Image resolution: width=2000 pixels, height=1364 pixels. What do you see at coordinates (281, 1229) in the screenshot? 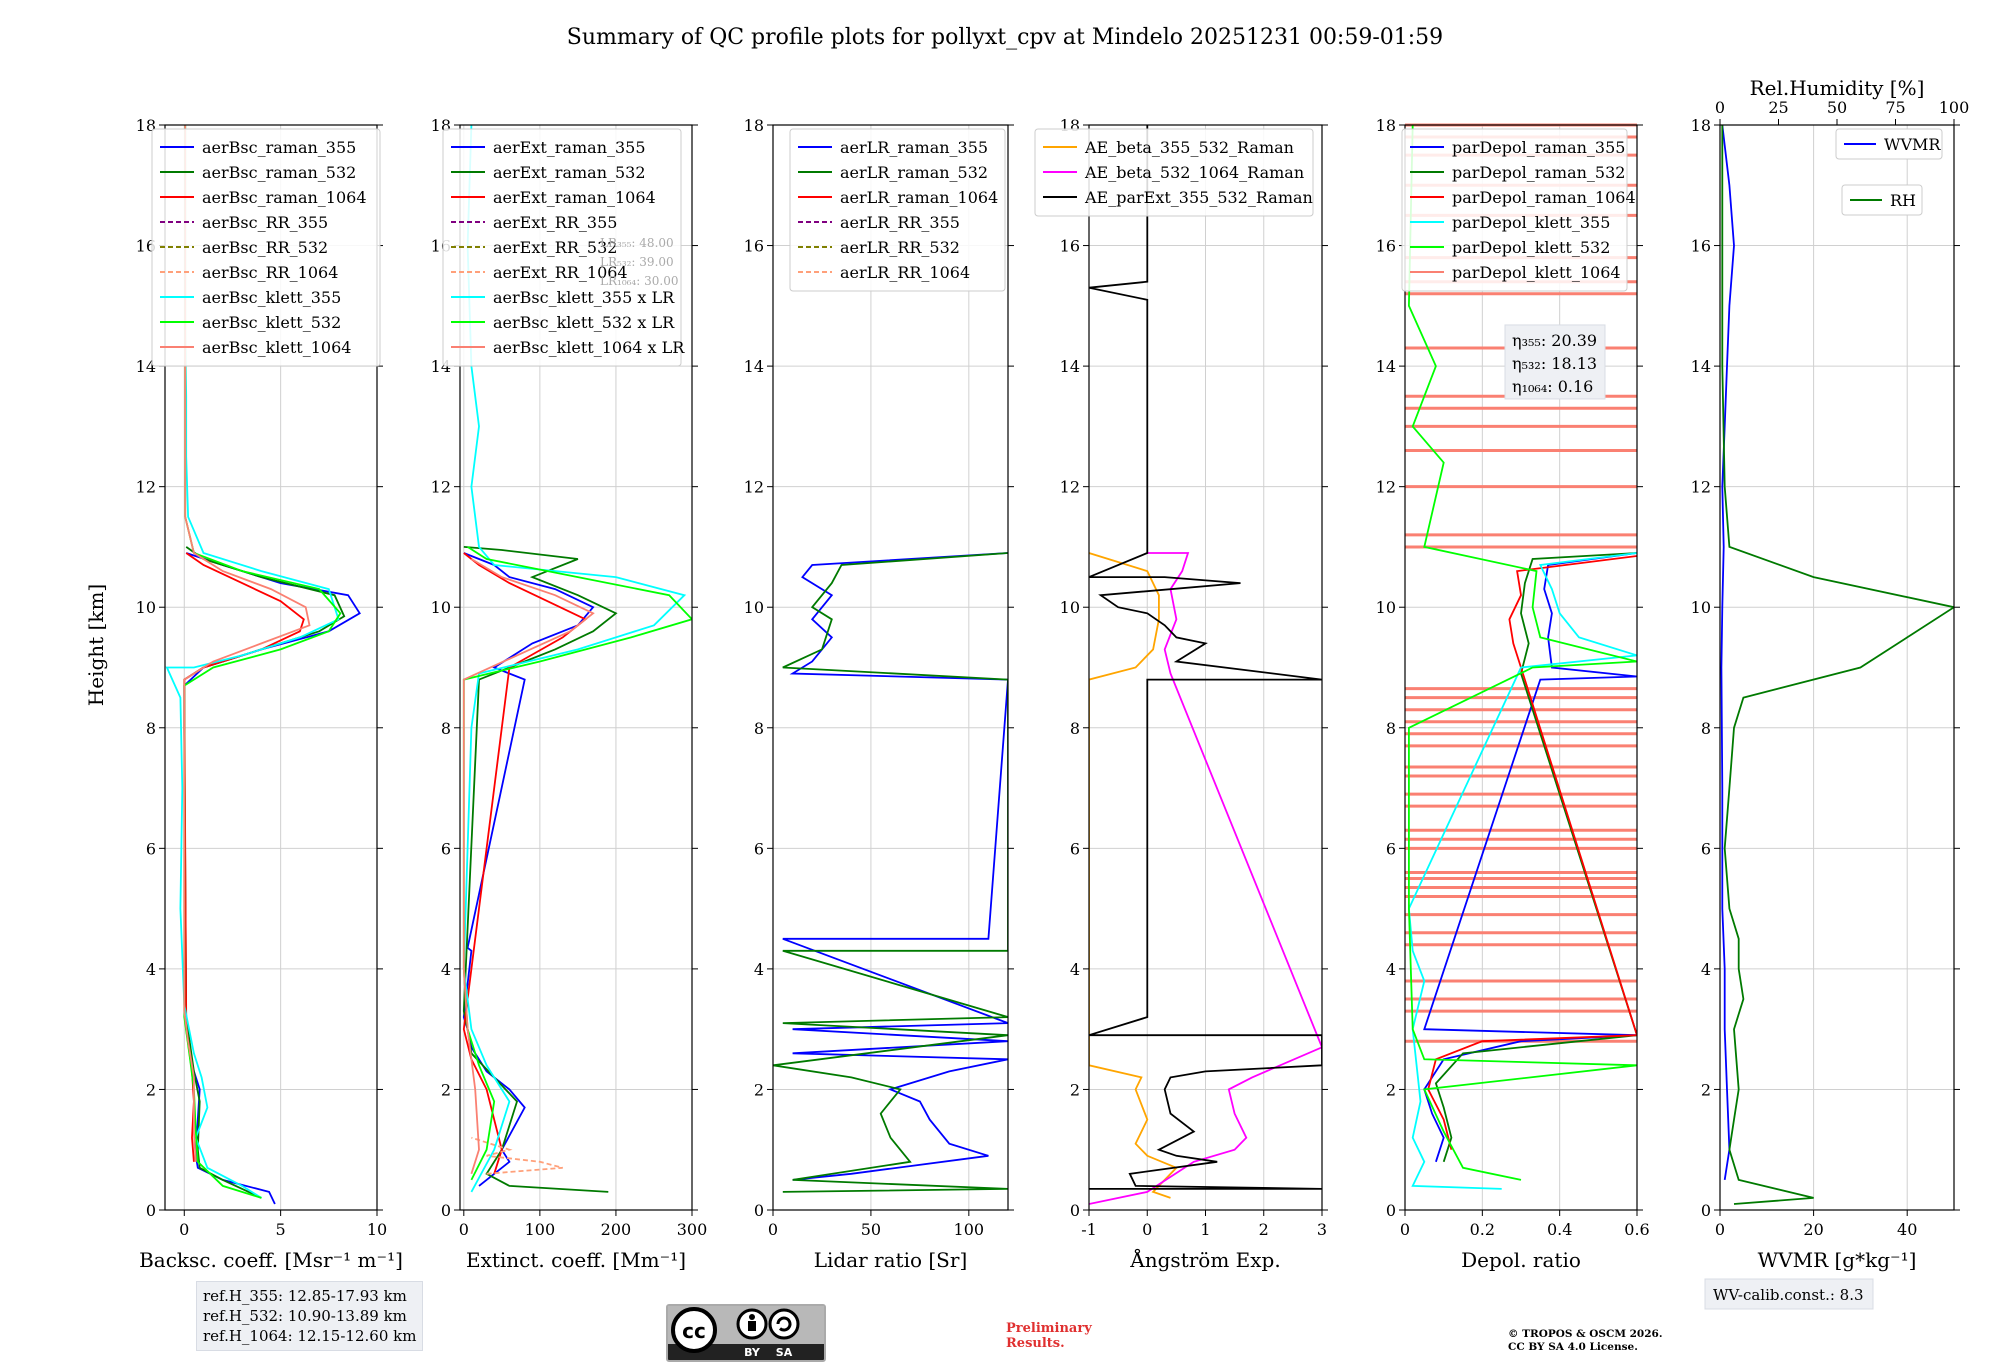
I see `x-tick-label: 5` at bounding box center [281, 1229].